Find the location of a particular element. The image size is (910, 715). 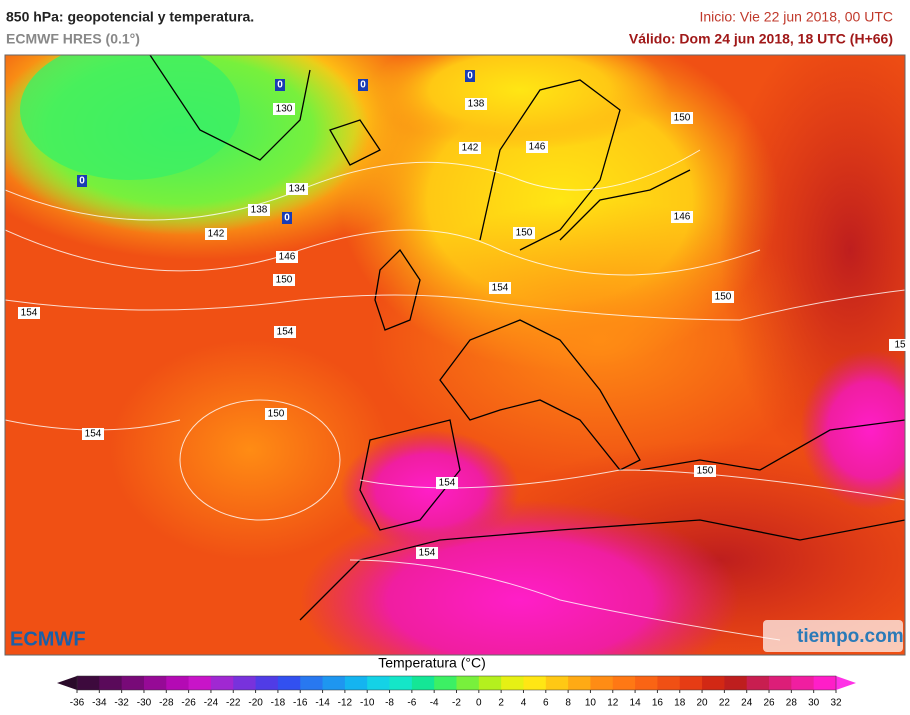

colorbar-tick-label: -24 is located at coordinates (211, 703).